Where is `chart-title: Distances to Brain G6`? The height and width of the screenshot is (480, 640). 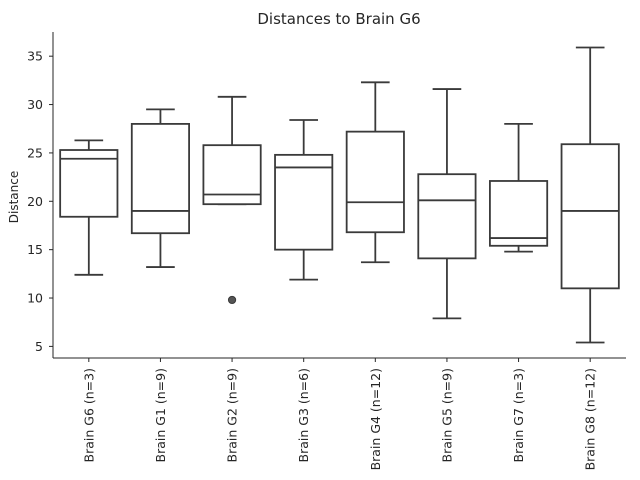
chart-title: Distances to Brain G6 is located at coordinates (338, 19).